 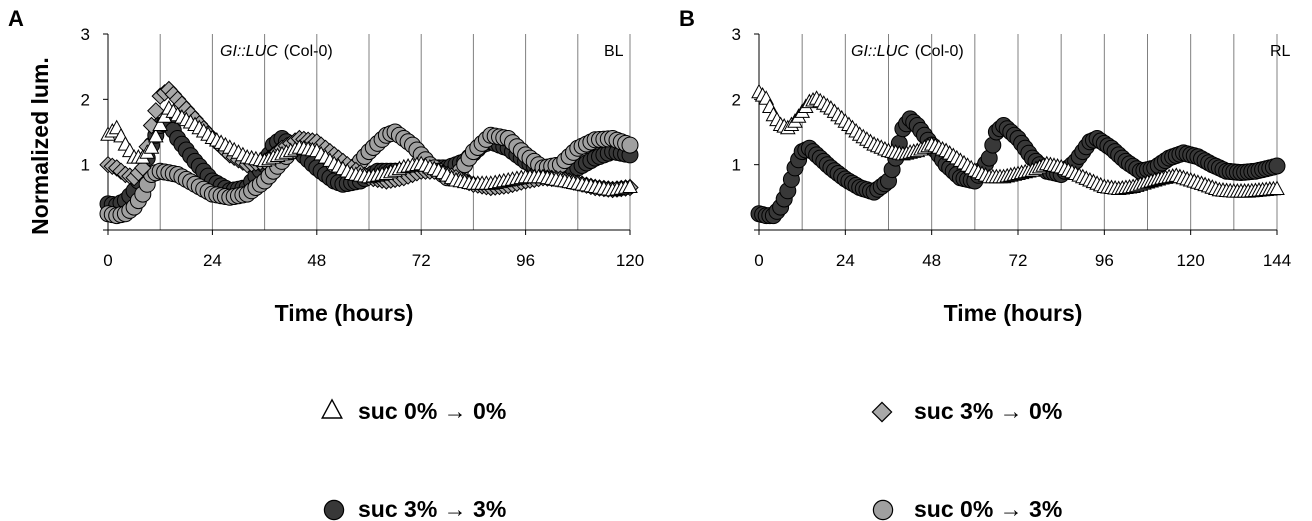 I want to click on legend-label-suc30: suc 3% → 0%, so click(x=988, y=411).